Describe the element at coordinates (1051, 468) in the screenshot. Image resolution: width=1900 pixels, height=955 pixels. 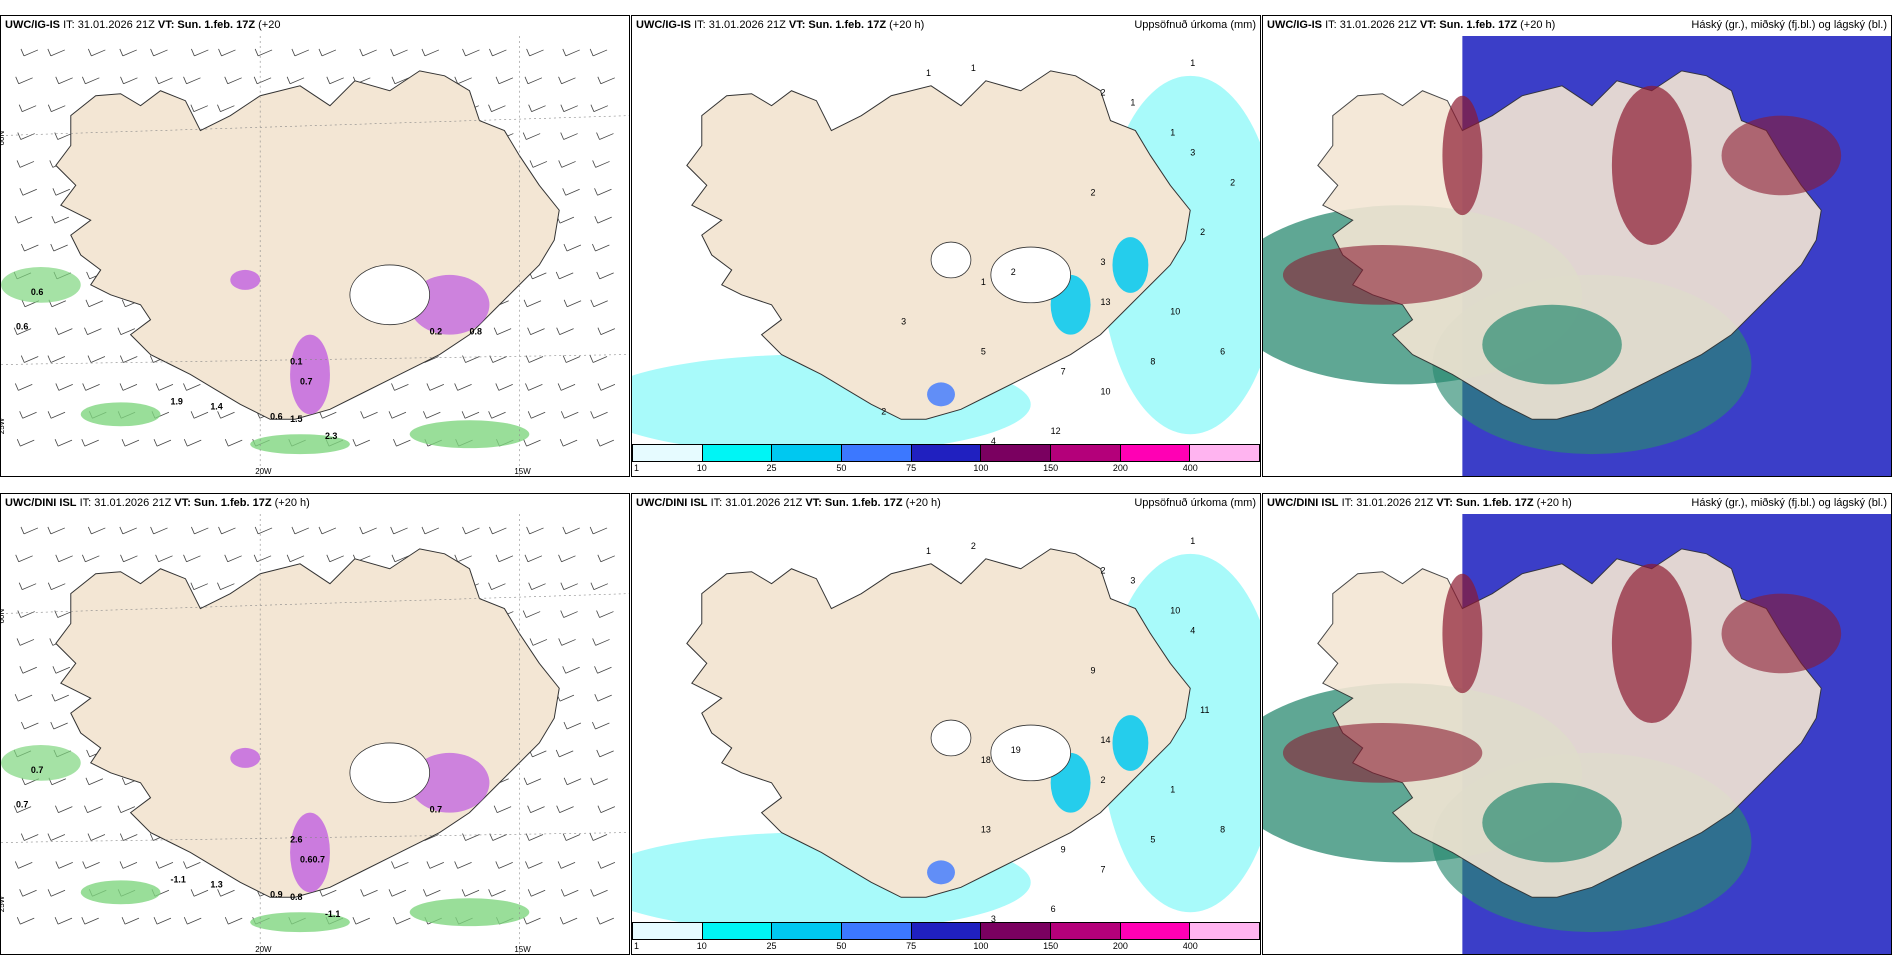
I see `colorbar-tick-label: 150` at that location.